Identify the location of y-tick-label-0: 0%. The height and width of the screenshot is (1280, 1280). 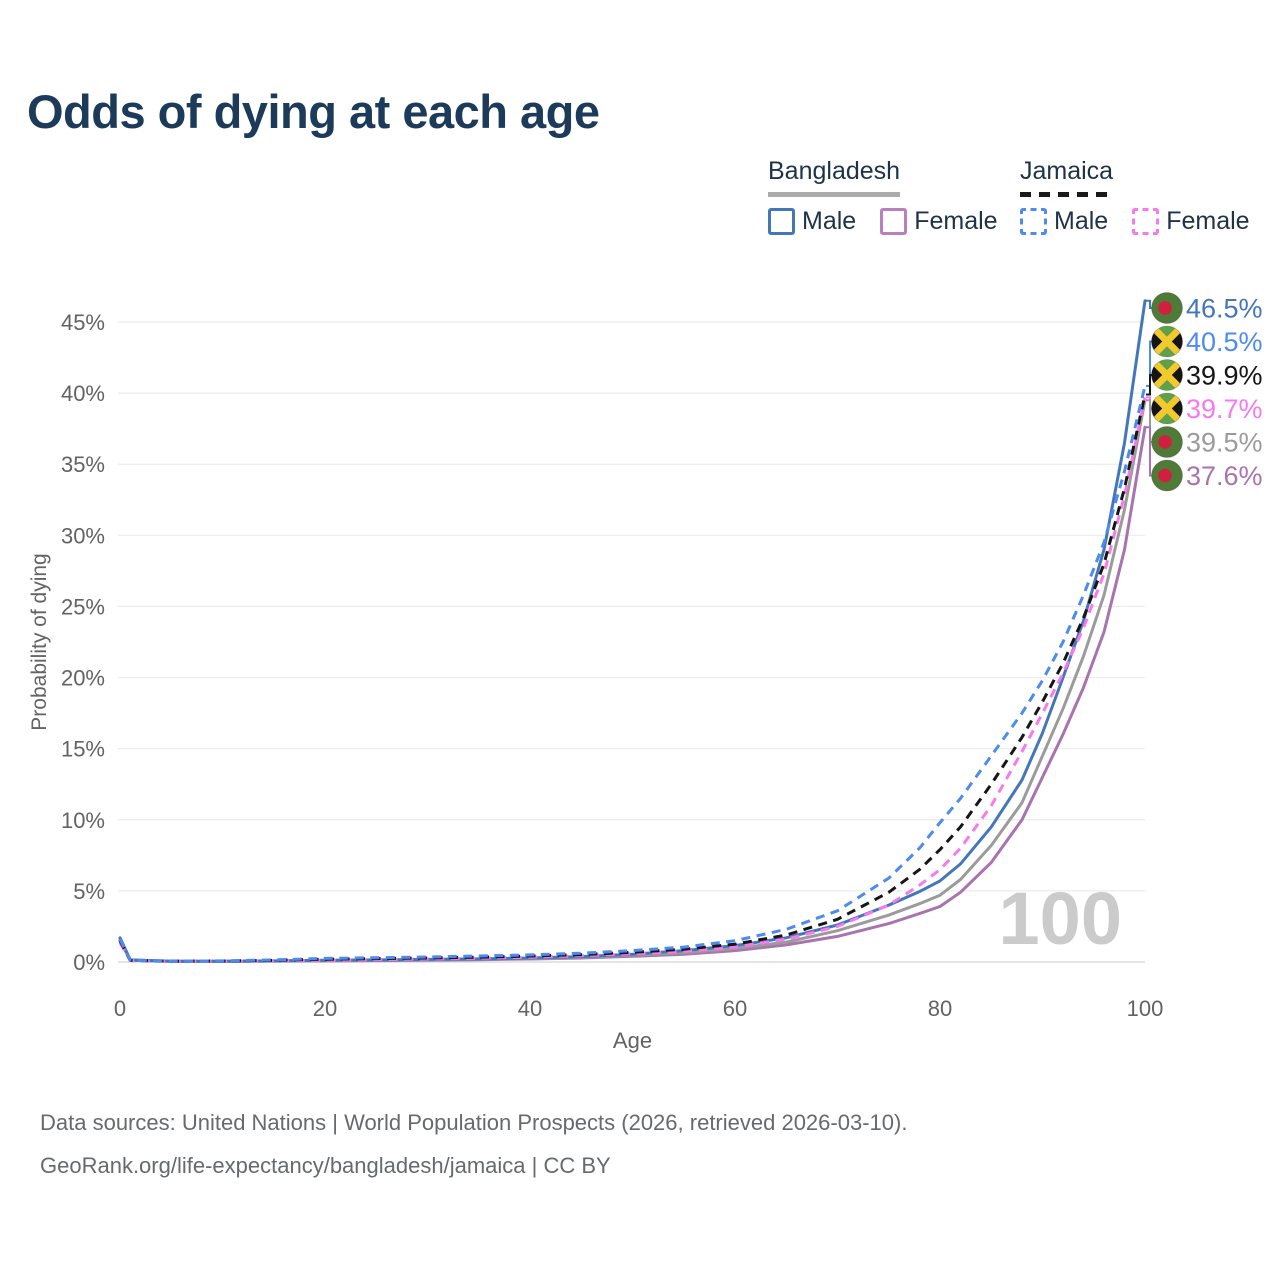
(89, 962).